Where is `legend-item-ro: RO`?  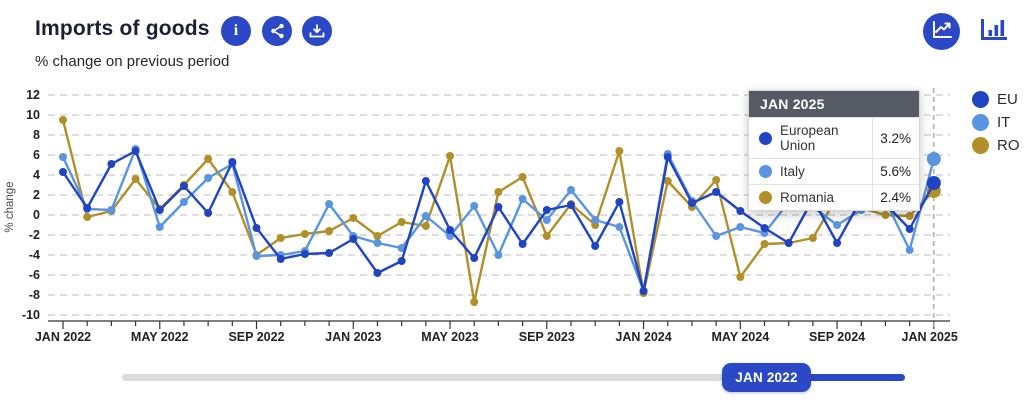
legend-item-ro: RO is located at coordinates (996, 145).